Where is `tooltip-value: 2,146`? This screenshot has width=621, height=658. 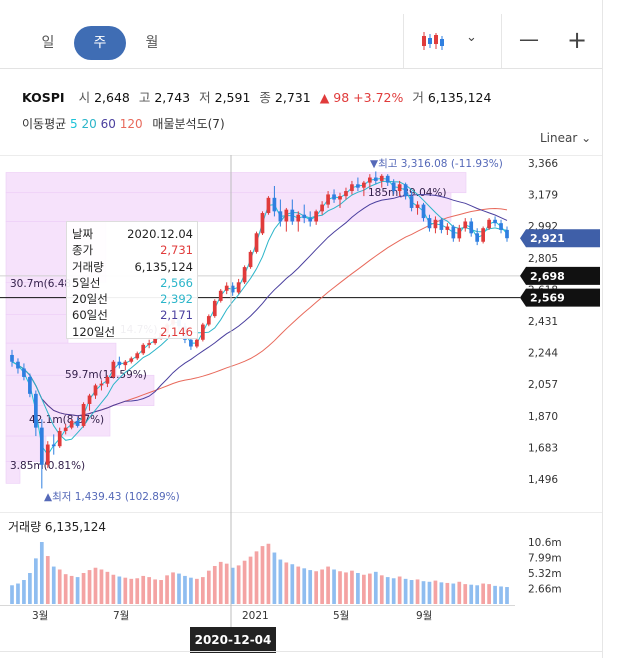 tooltip-value: 2,146 is located at coordinates (176, 331).